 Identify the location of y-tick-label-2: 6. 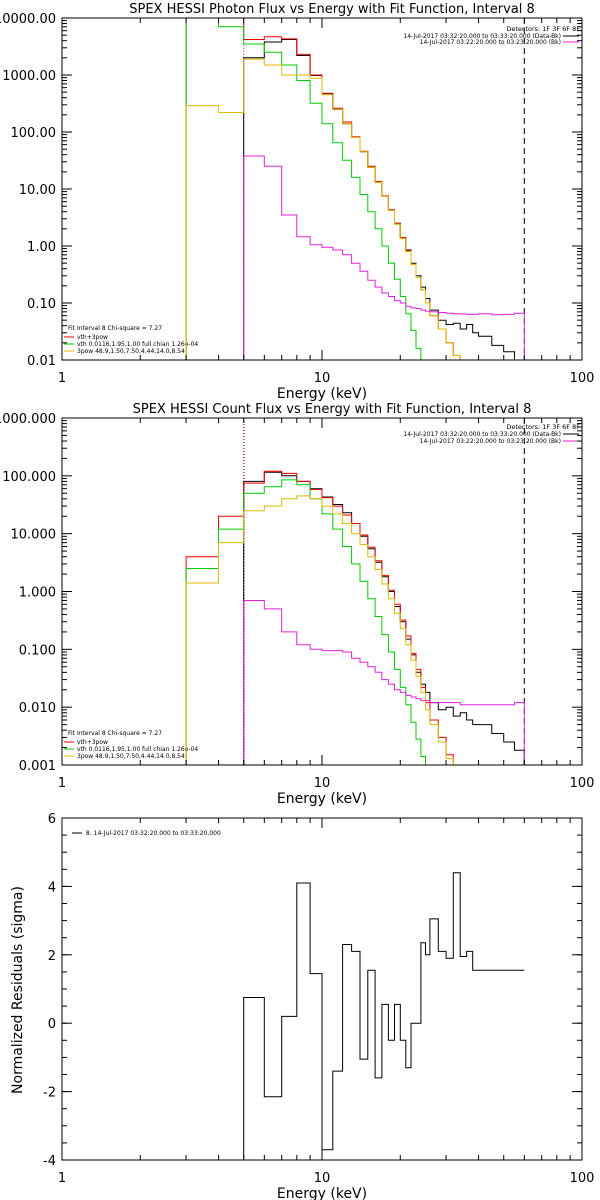
(52, 819).